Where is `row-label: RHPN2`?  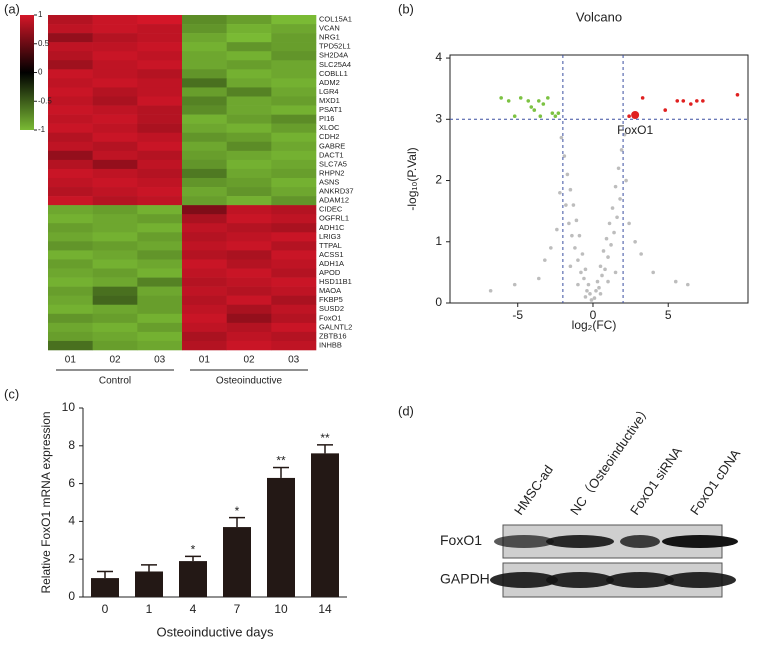 row-label: RHPN2 is located at coordinates (331, 172).